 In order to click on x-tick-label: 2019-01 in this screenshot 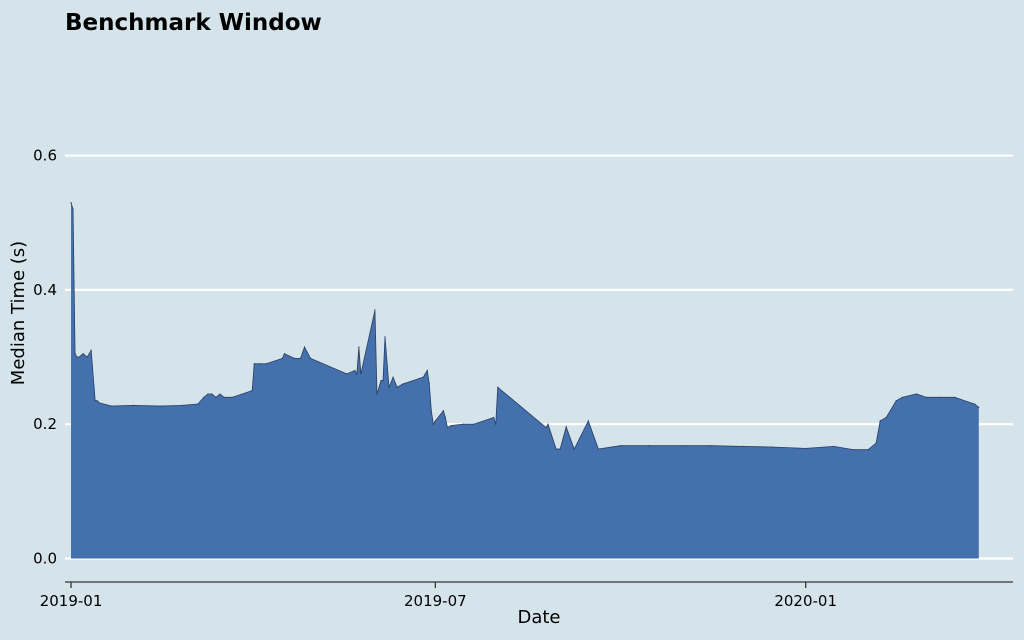, I will do `click(71, 601)`.